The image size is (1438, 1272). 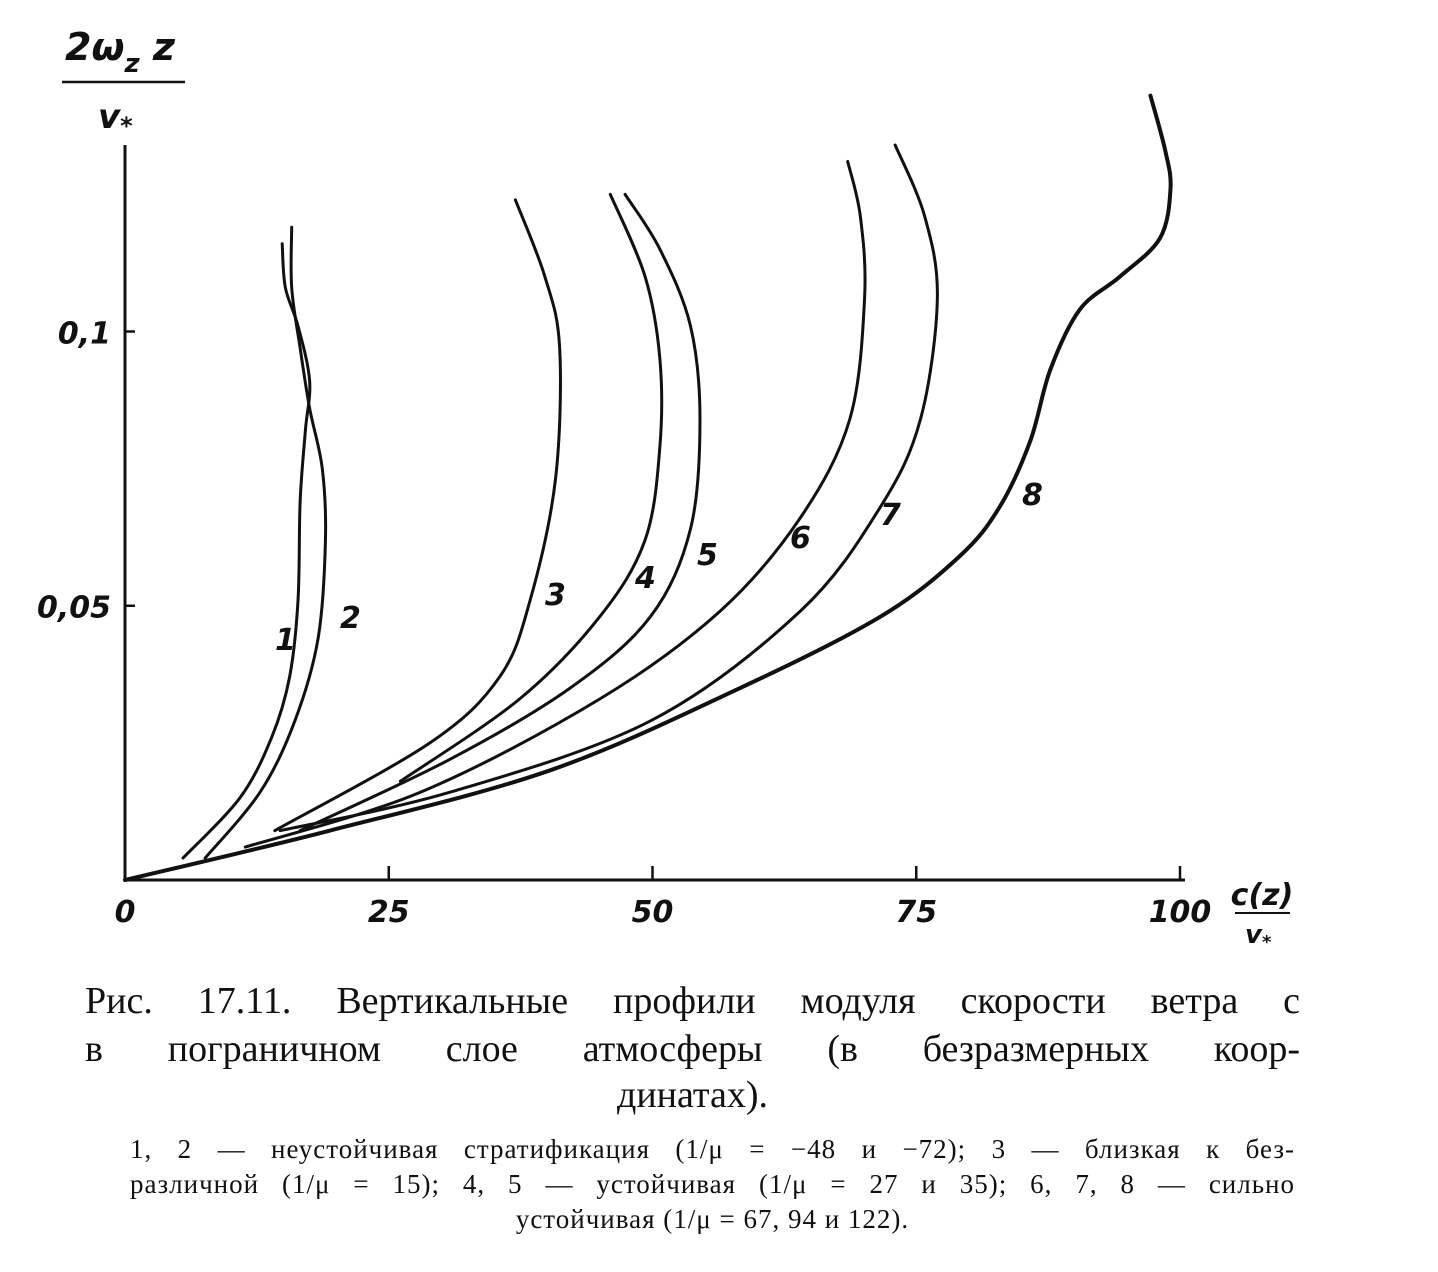 I want to click on y-tick-label: 0,05, so click(x=74, y=608).